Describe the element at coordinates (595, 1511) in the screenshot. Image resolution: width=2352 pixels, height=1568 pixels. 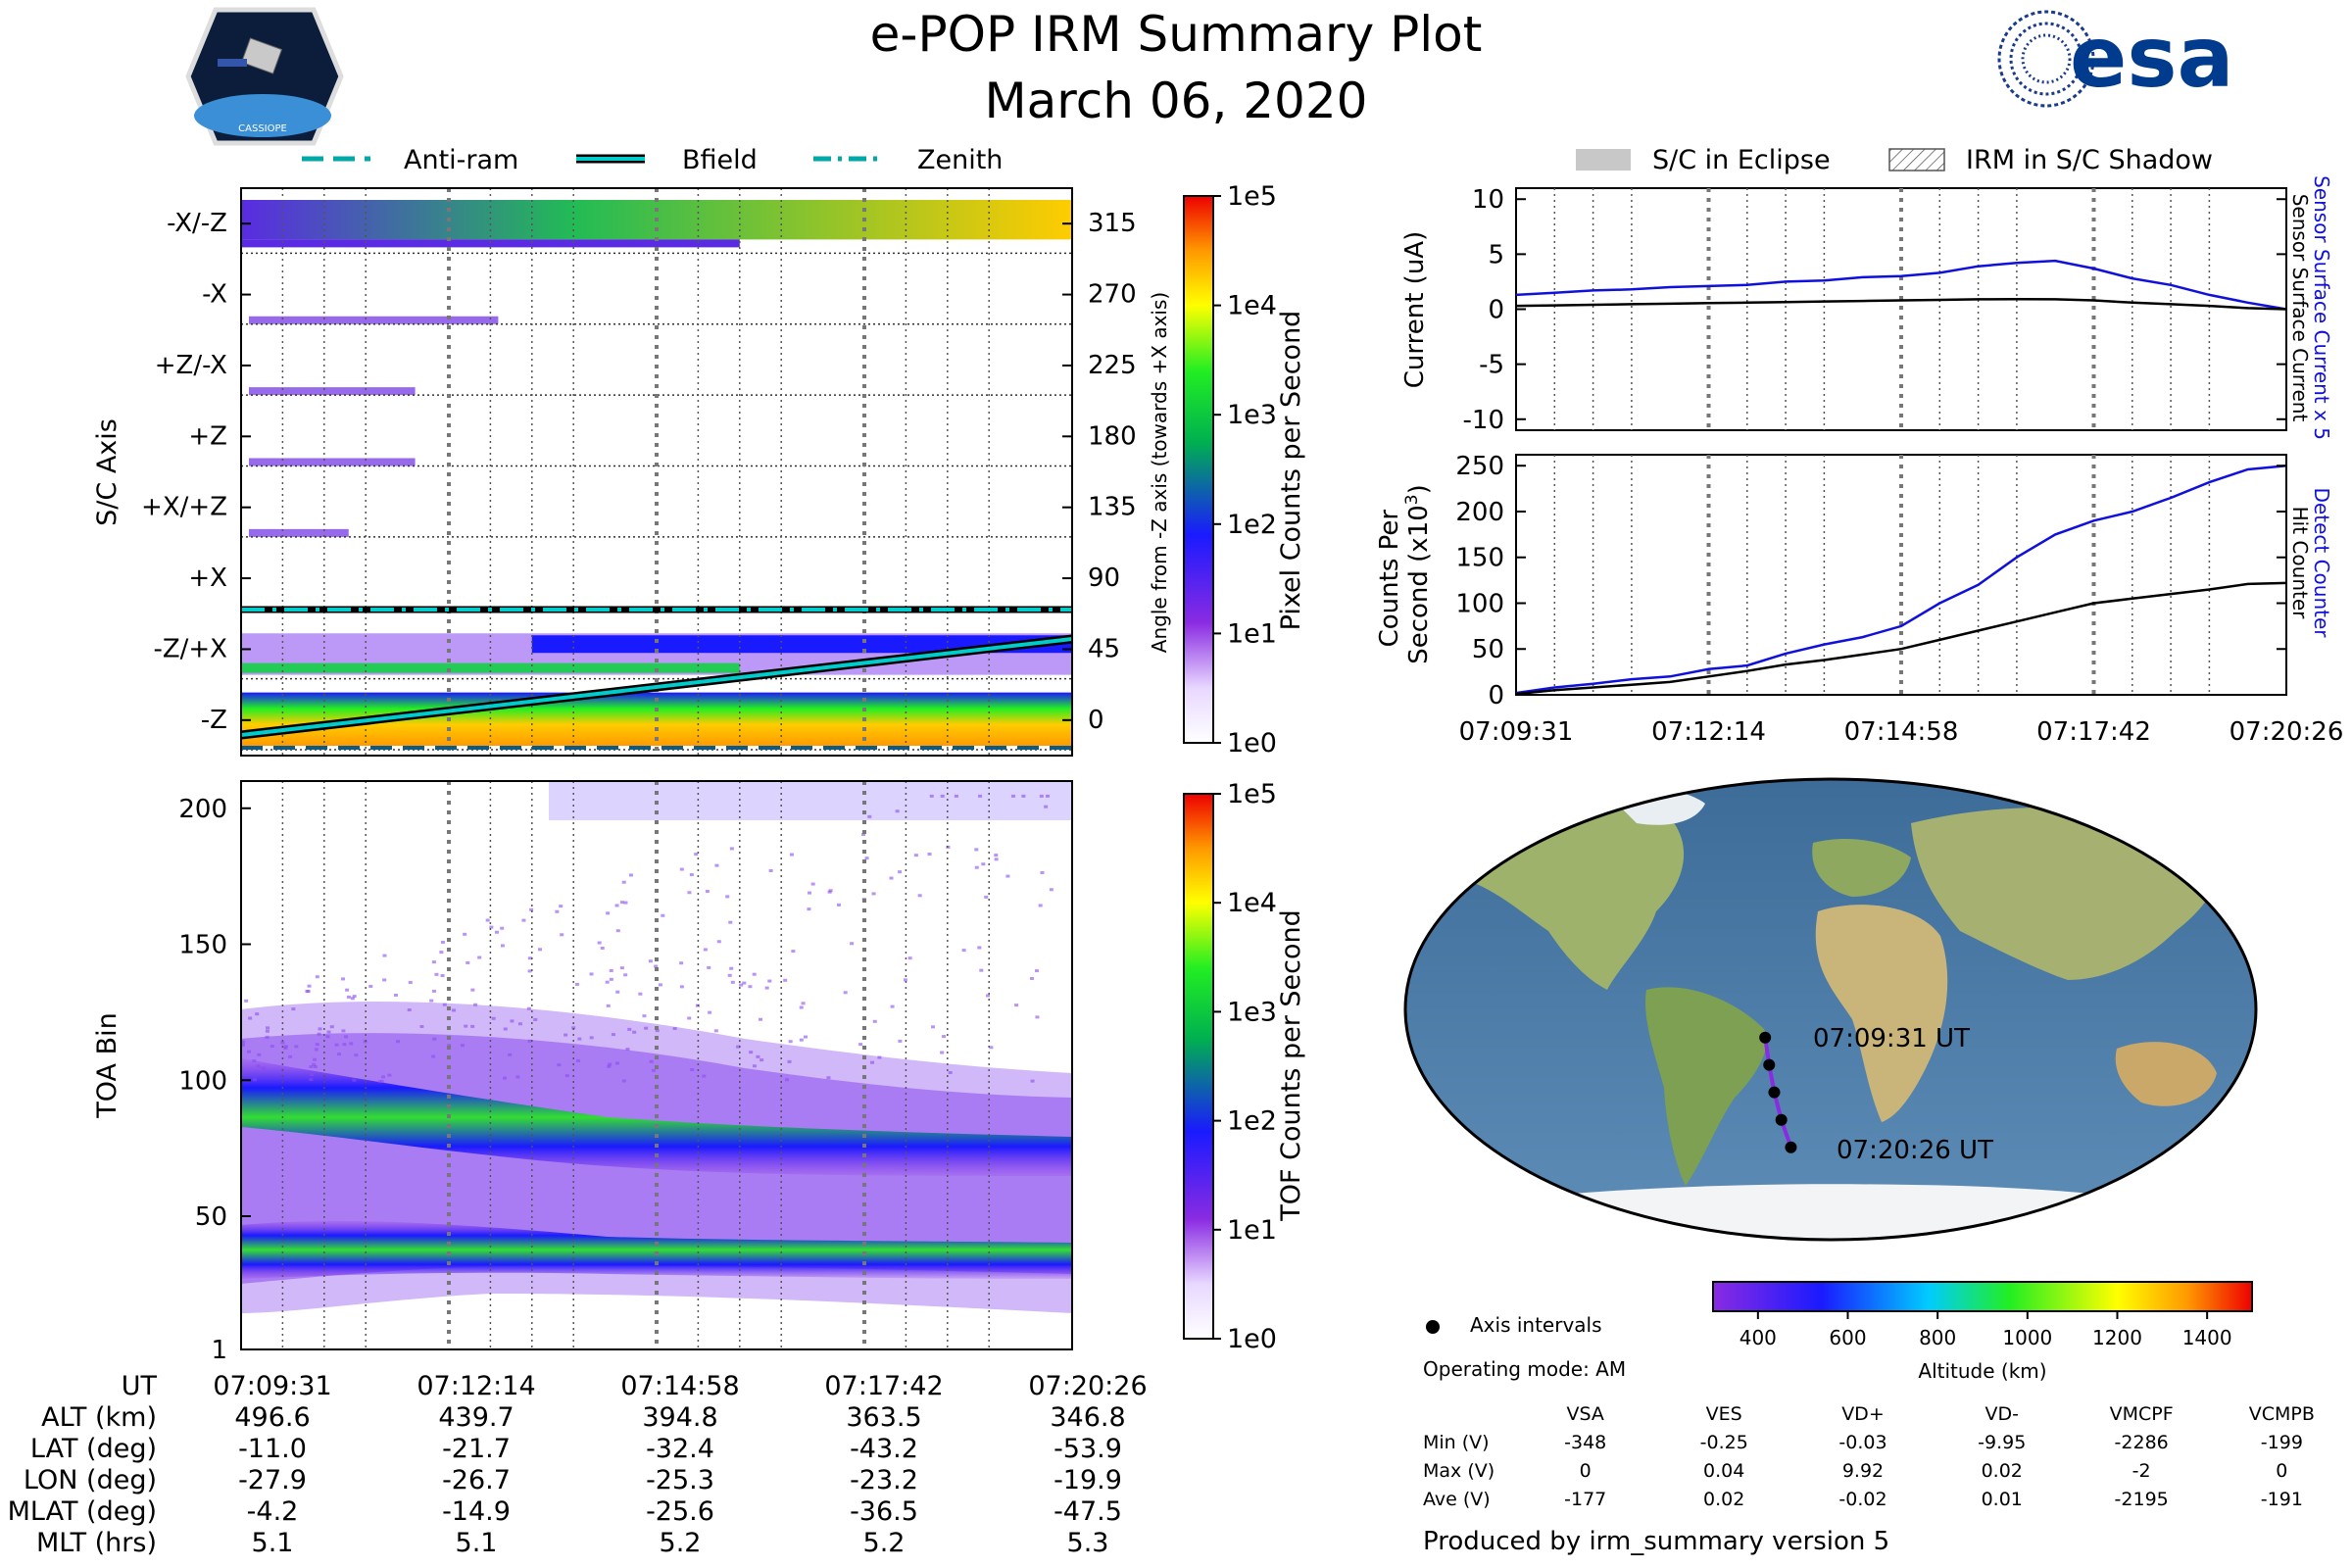
I see `ephemeris-row: MLAT (deg) -4.2 -14.9 -25.6 -36.5 -47.5` at that location.